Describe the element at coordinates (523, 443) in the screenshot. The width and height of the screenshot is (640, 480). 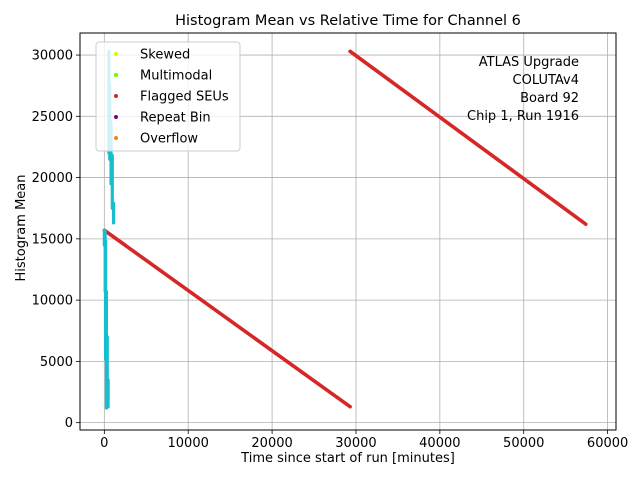
I see `x-tick-label: 50000` at that location.